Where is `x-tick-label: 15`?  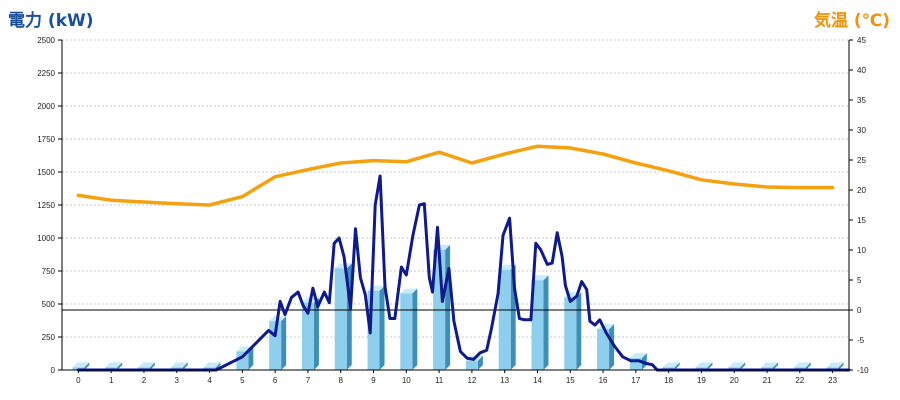 x-tick-label: 15 is located at coordinates (570, 380).